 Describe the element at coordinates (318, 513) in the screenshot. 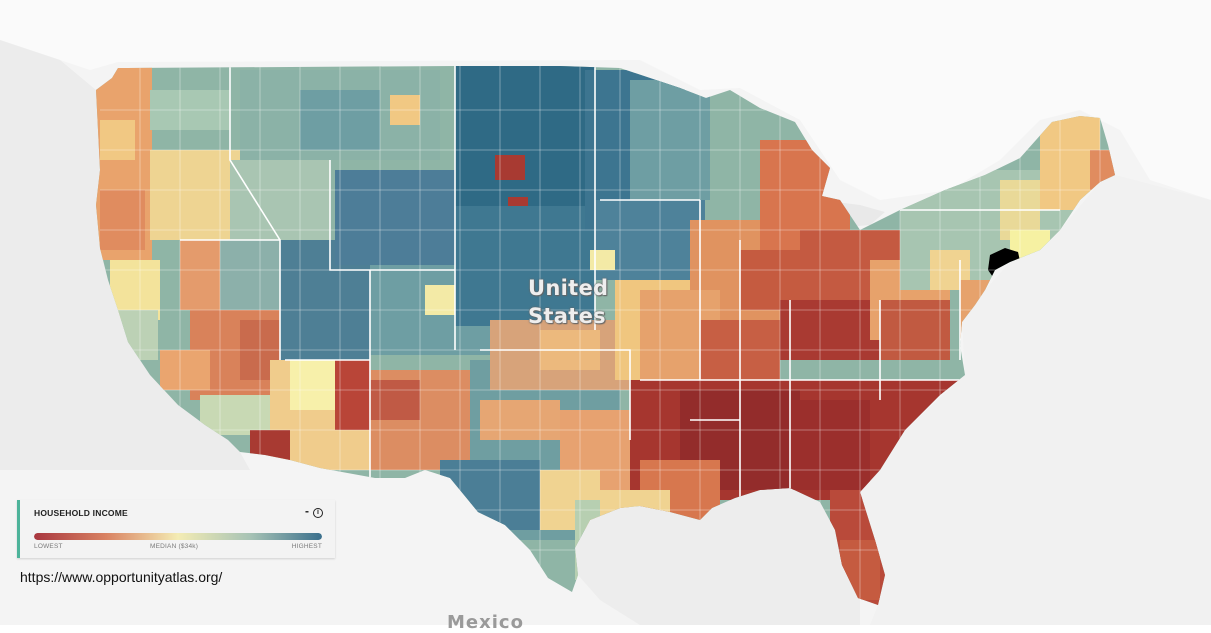

I see `info-icon: i` at that location.